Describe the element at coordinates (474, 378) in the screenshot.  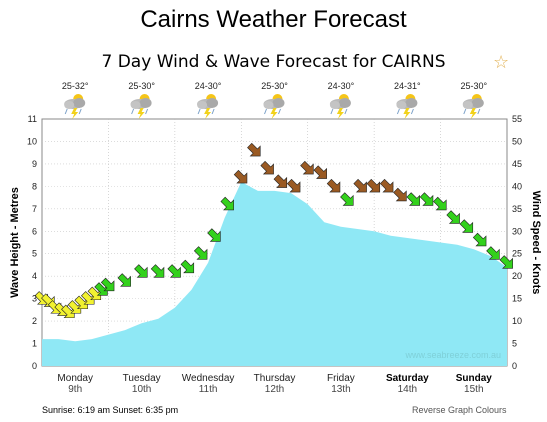
I see `x-day-label: Sunday` at that location.